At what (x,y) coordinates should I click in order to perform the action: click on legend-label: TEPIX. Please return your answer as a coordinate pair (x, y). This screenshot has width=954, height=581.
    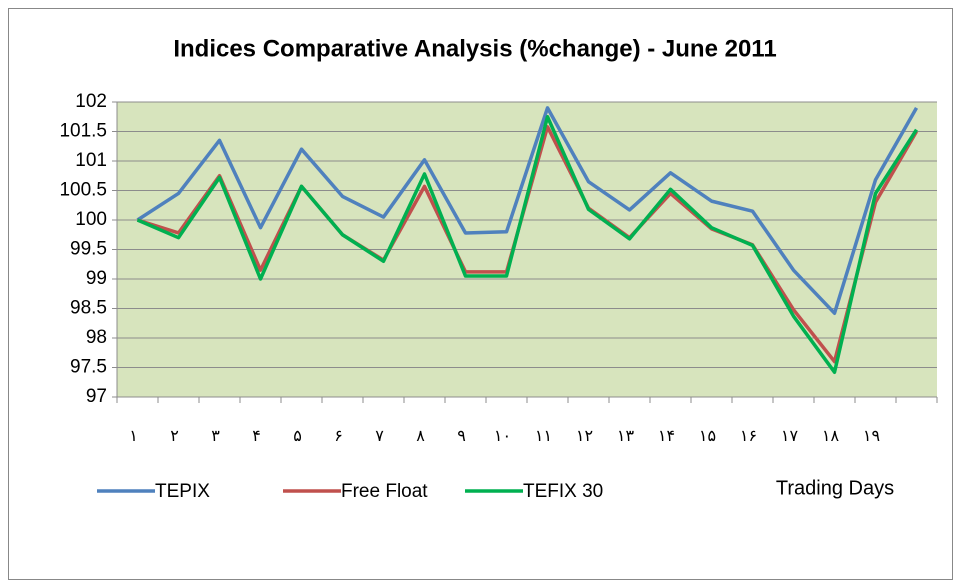
    Looking at the image, I should click on (182, 491).